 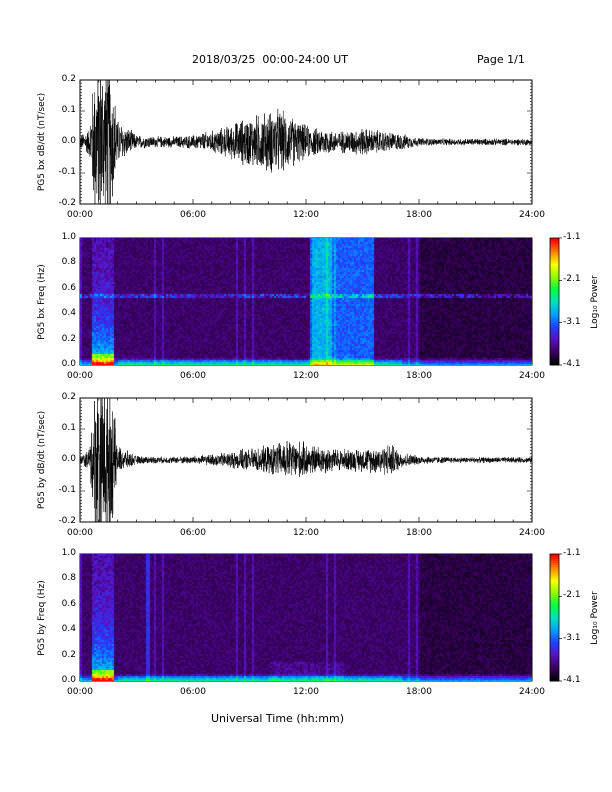 What do you see at coordinates (595, 617) in the screenshot?
I see `colorbar-label: Log₁₀ Power` at bounding box center [595, 617].